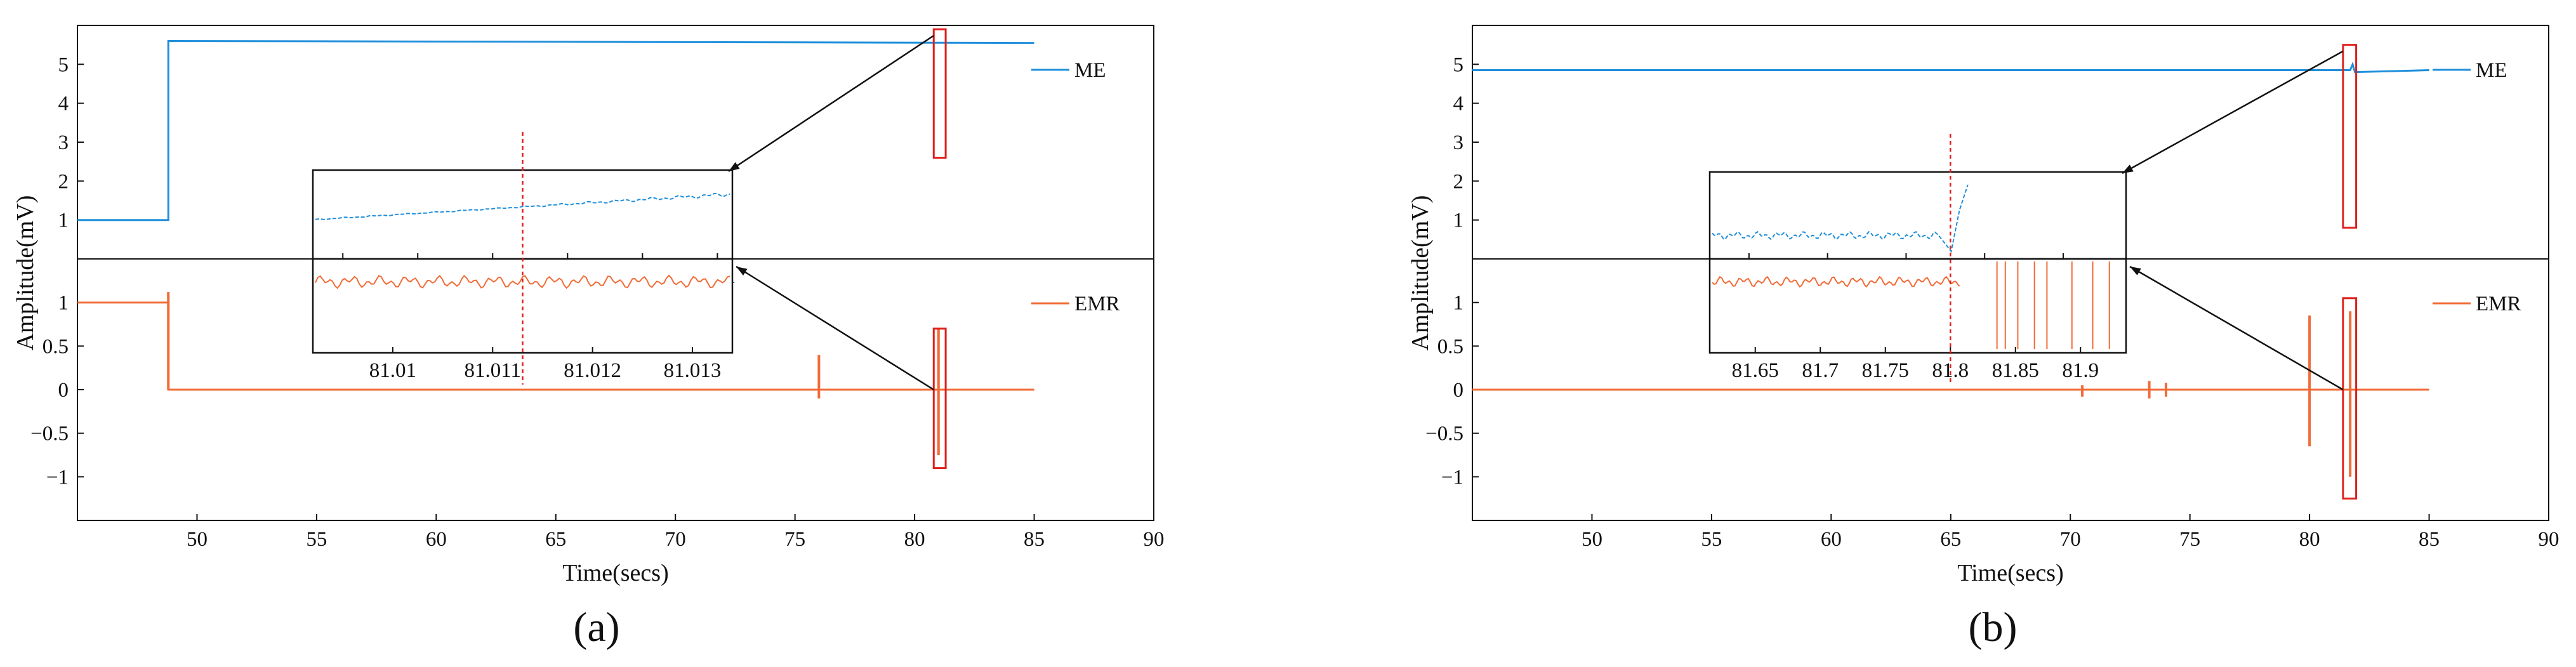 The height and width of the screenshot is (667, 2576). I want to click on inset-x-tick-label: 81.011, so click(494, 371).